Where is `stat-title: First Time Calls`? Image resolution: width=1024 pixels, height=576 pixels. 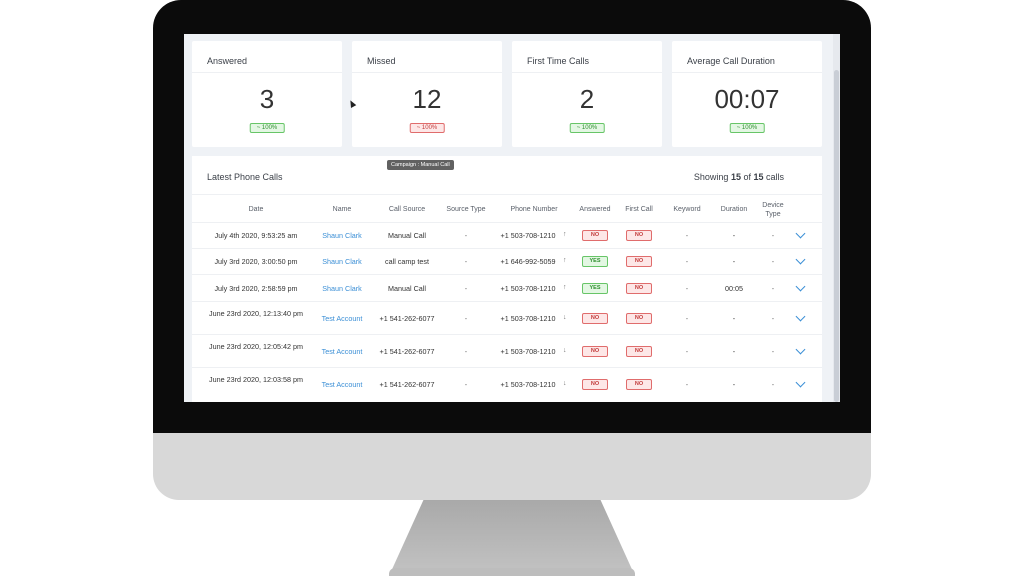 stat-title: First Time Calls is located at coordinates (558, 61).